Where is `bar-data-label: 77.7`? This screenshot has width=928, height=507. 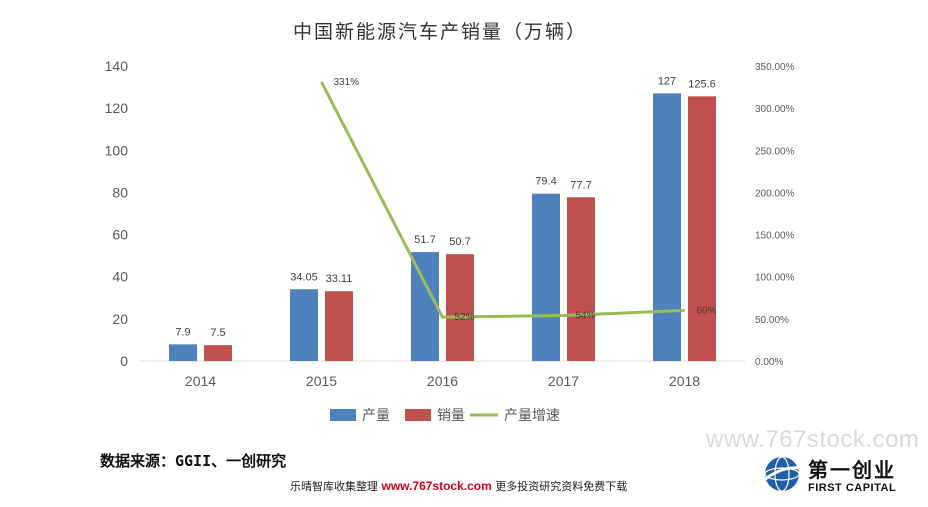 bar-data-label: 77.7 is located at coordinates (580, 185).